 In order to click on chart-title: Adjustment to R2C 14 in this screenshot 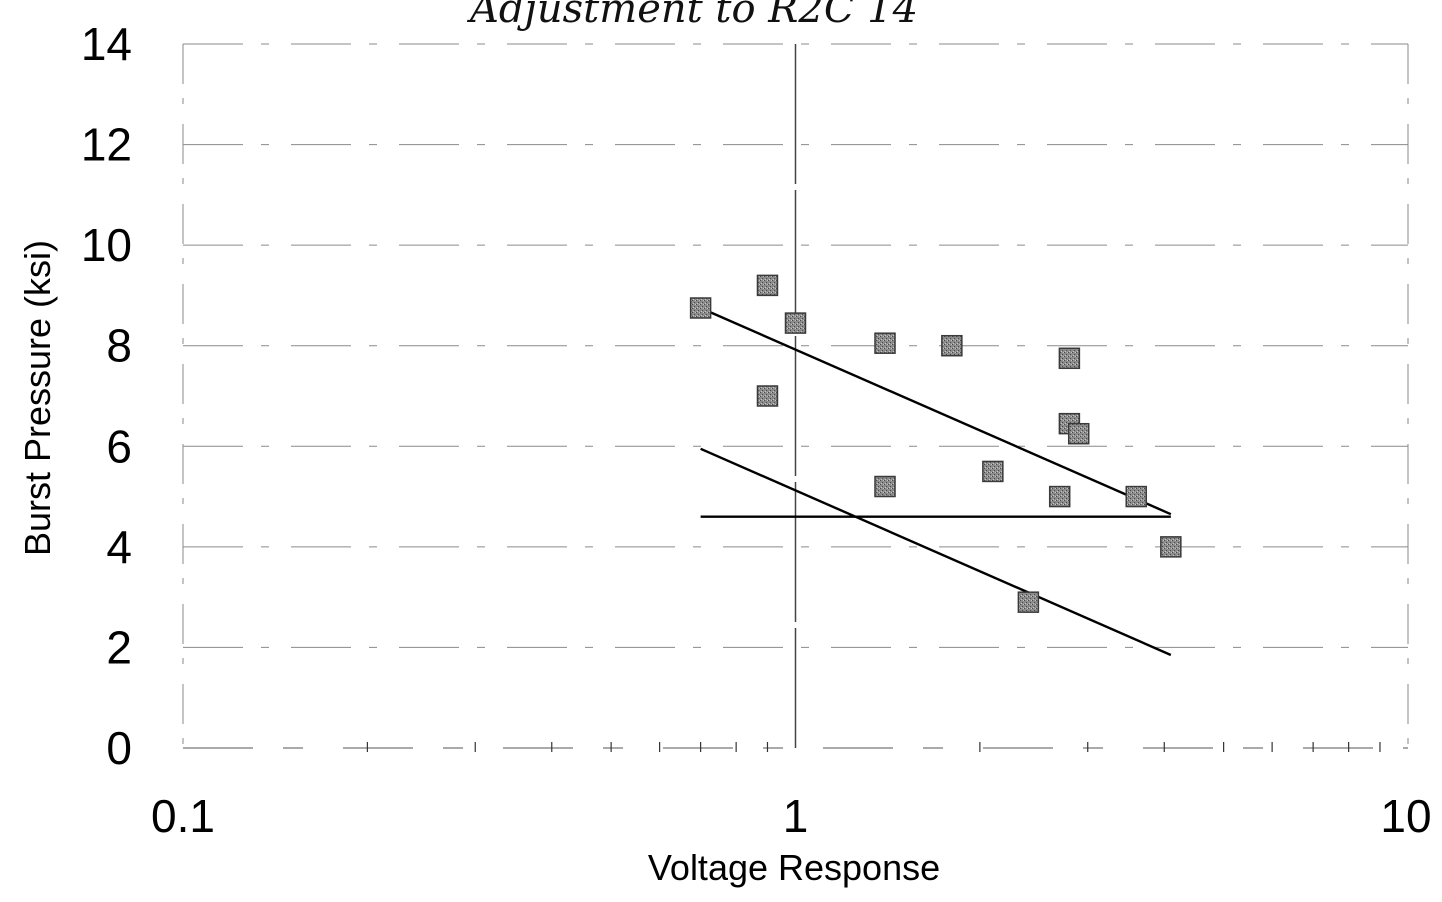, I will do `click(692, 16)`.